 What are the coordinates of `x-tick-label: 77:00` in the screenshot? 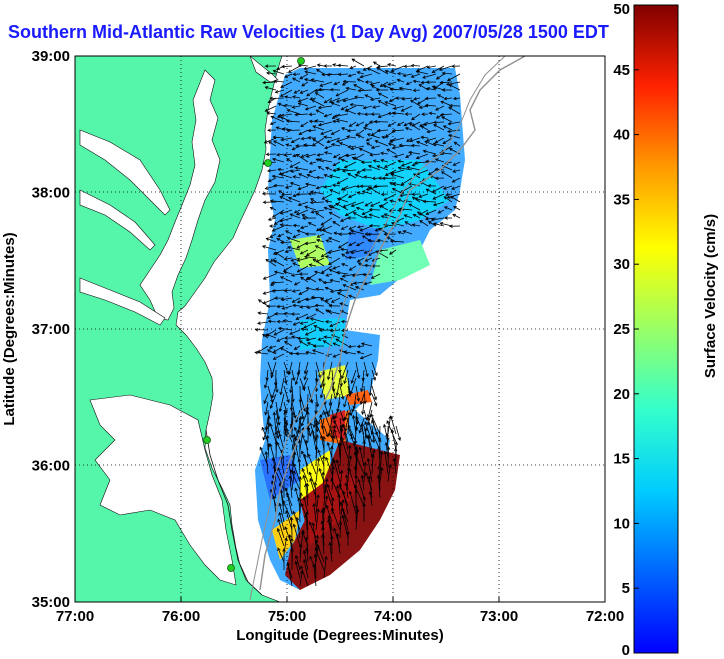 It's located at (75, 616).